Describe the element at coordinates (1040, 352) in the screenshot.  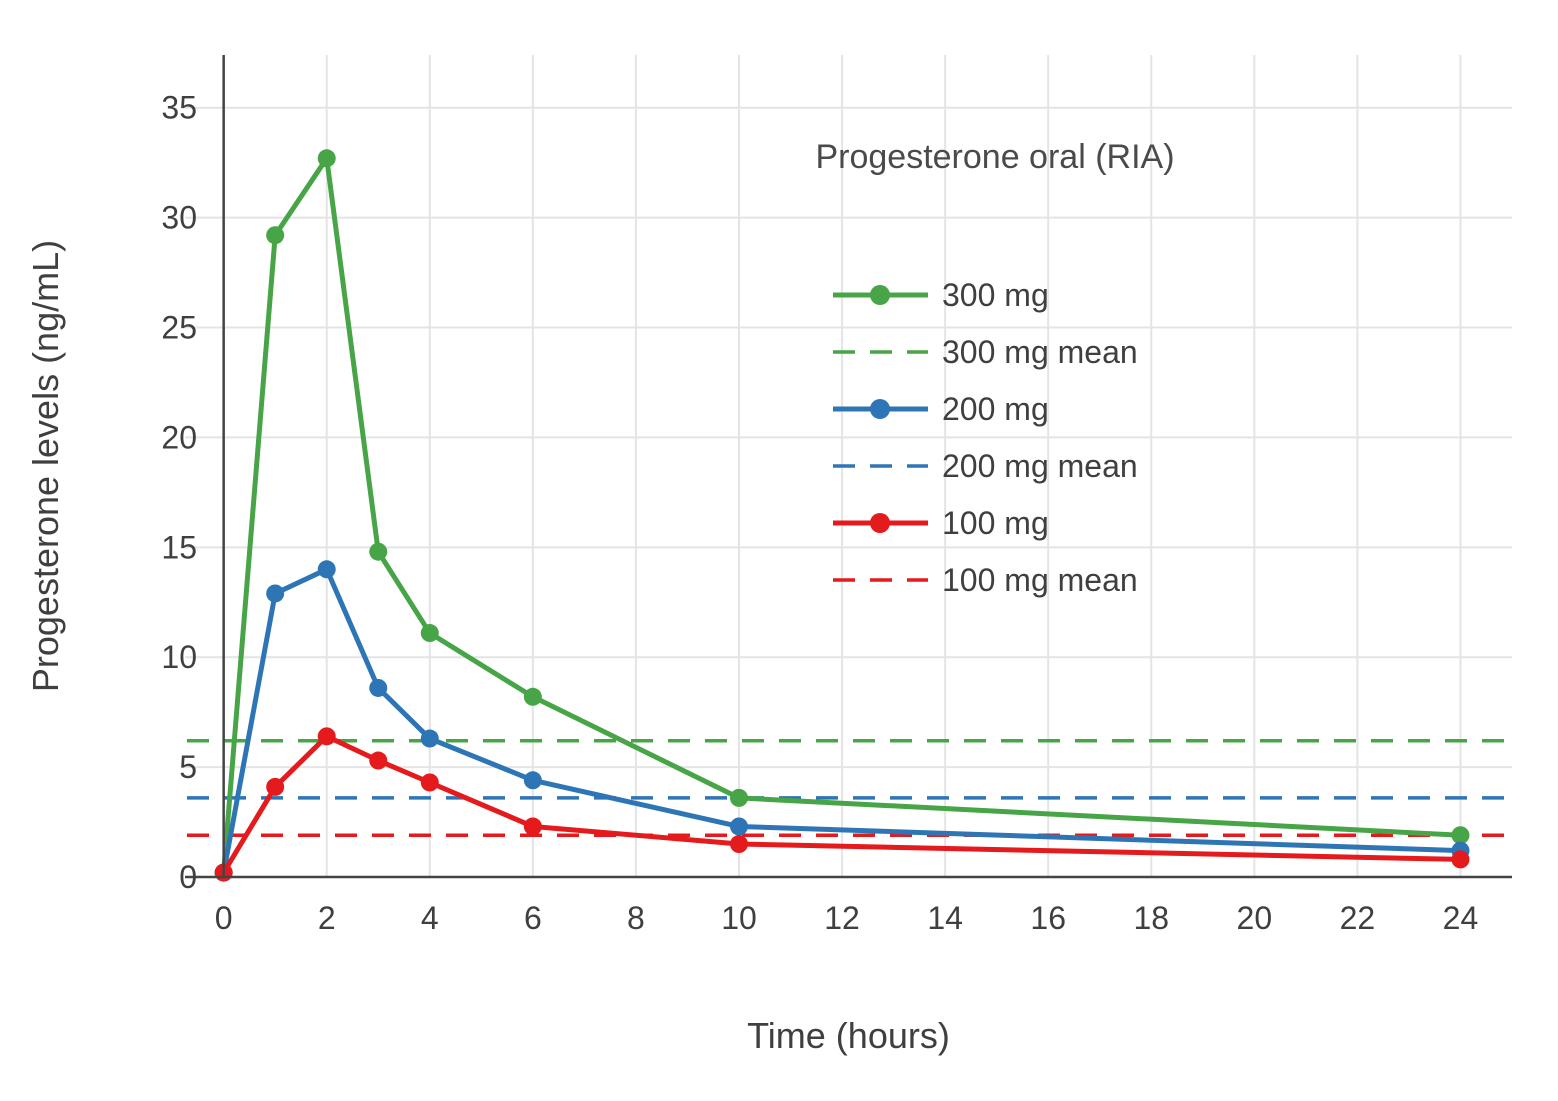
I see `legend-label: 300 mg mean` at that location.